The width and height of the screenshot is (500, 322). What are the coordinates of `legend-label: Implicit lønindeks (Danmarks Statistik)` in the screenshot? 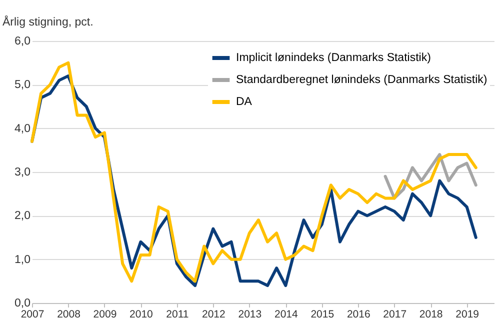 It's located at (334, 58).